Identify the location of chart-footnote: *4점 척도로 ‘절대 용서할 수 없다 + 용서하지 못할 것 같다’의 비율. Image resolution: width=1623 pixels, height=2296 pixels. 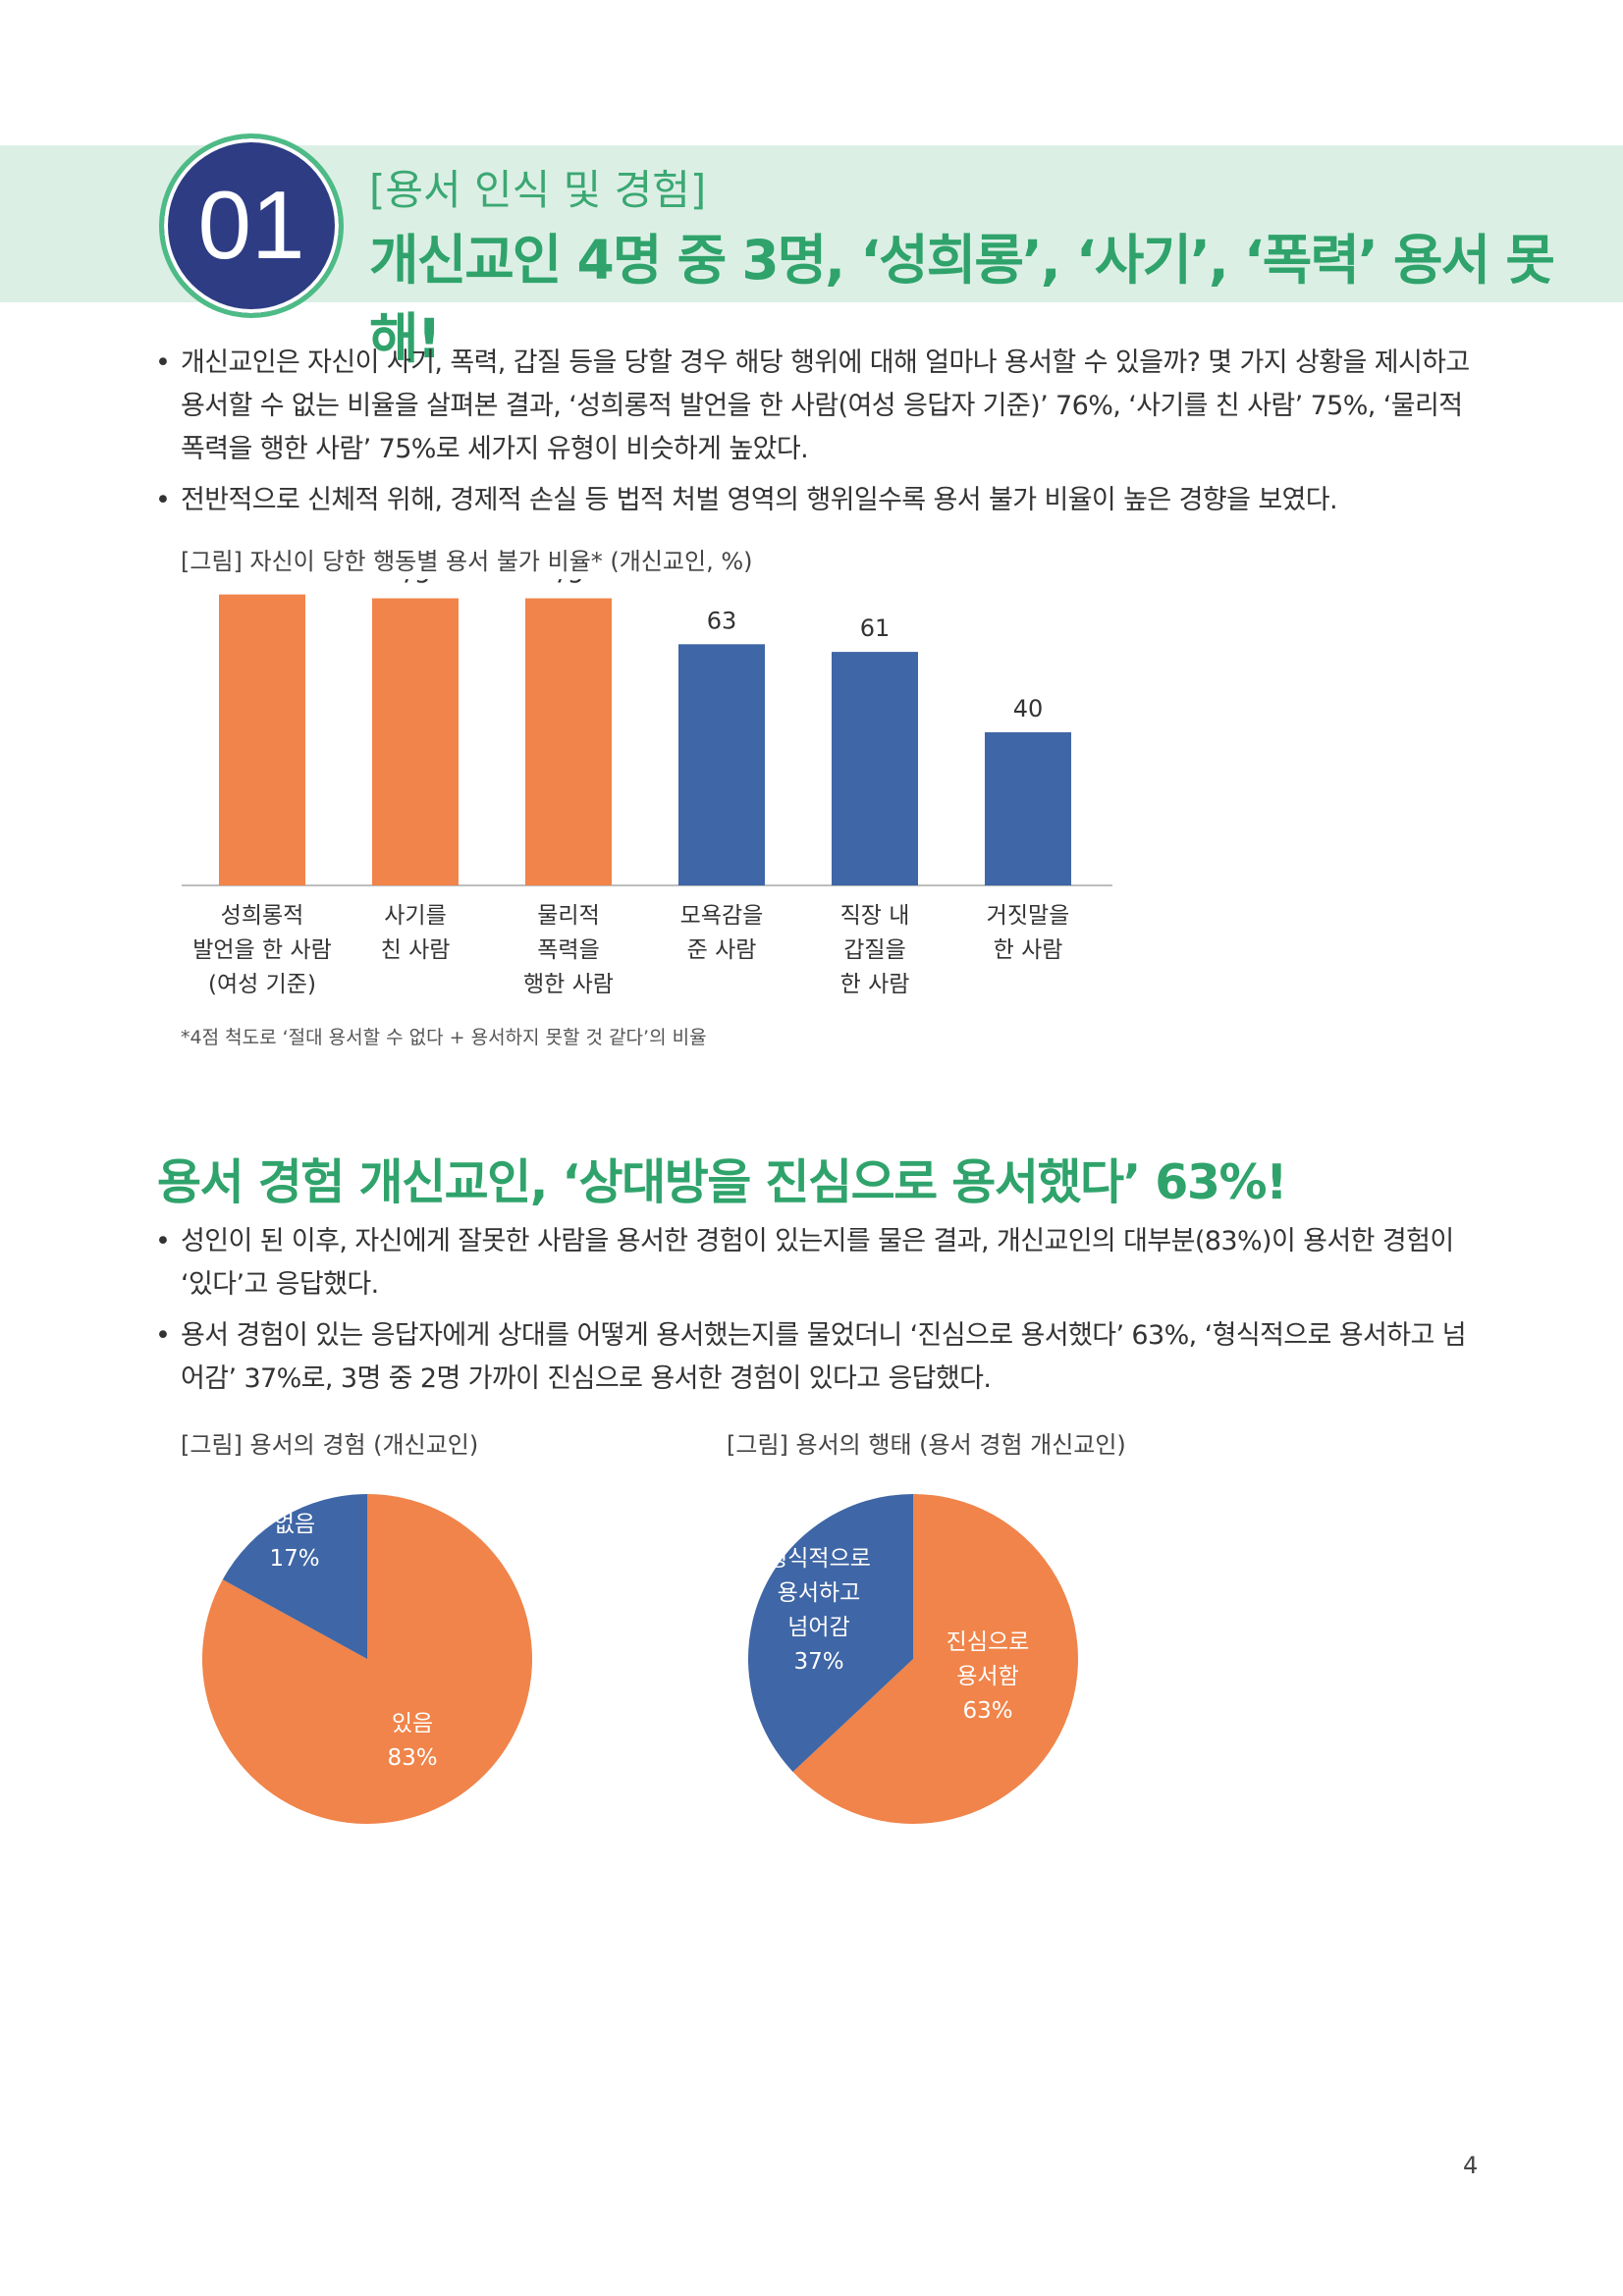
(444, 1038).